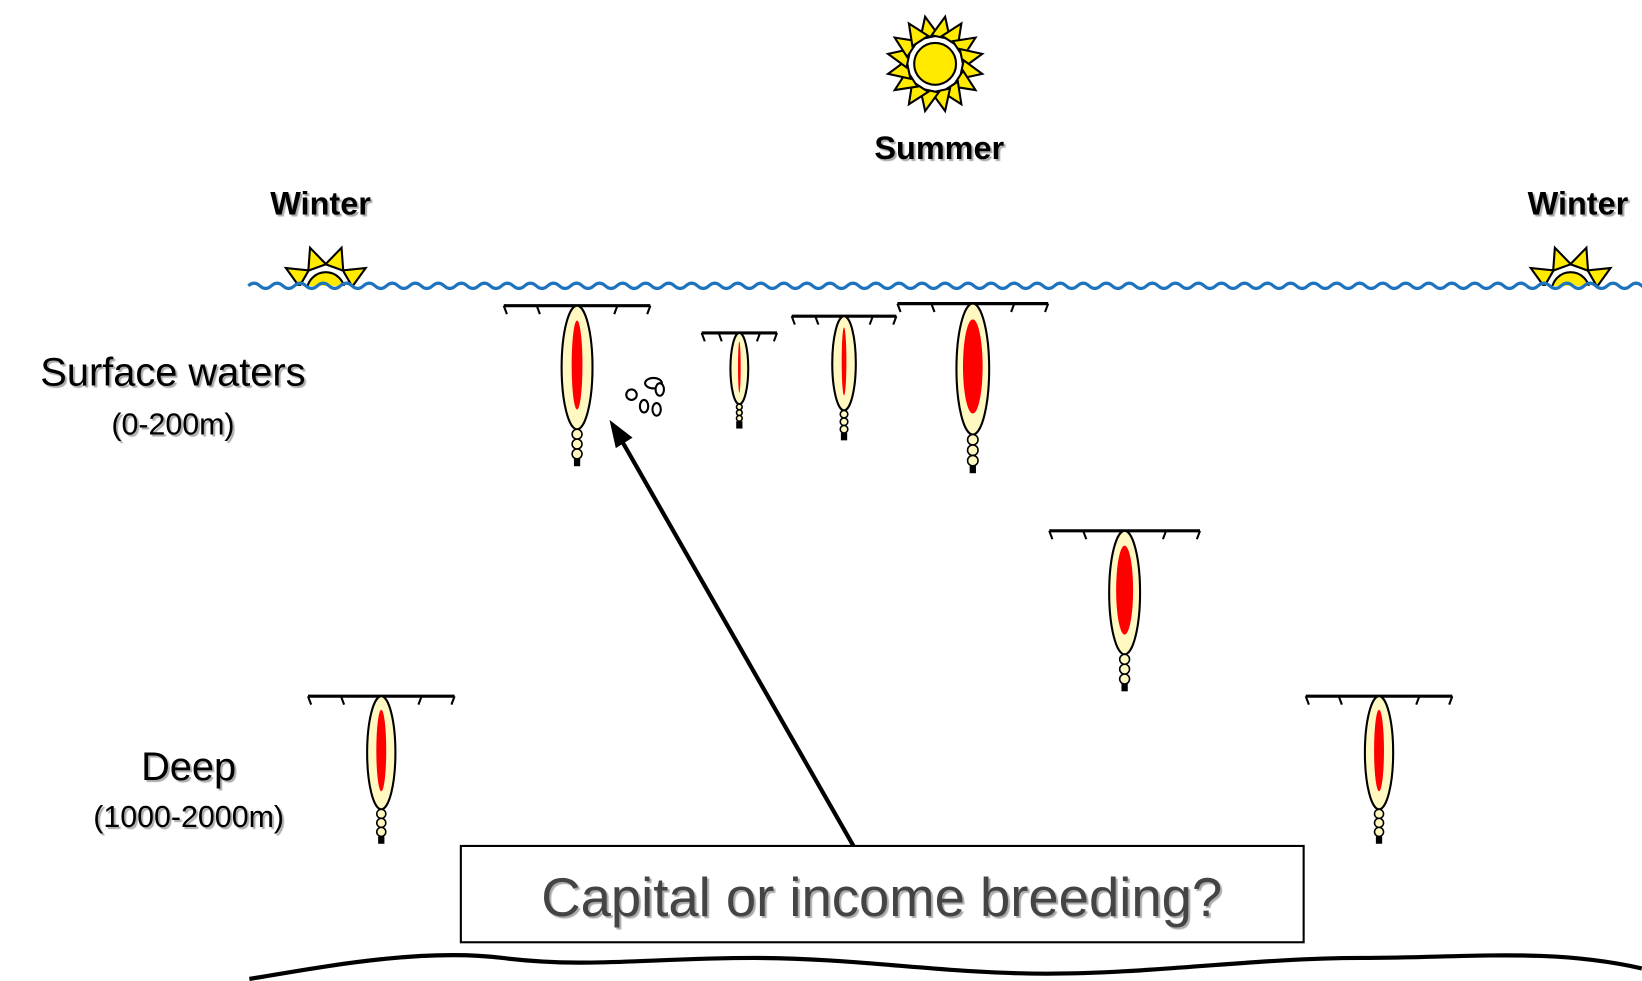 The height and width of the screenshot is (981, 1642). Describe the element at coordinates (939, 148) in the screenshot. I see `summer-label: Summer` at that location.